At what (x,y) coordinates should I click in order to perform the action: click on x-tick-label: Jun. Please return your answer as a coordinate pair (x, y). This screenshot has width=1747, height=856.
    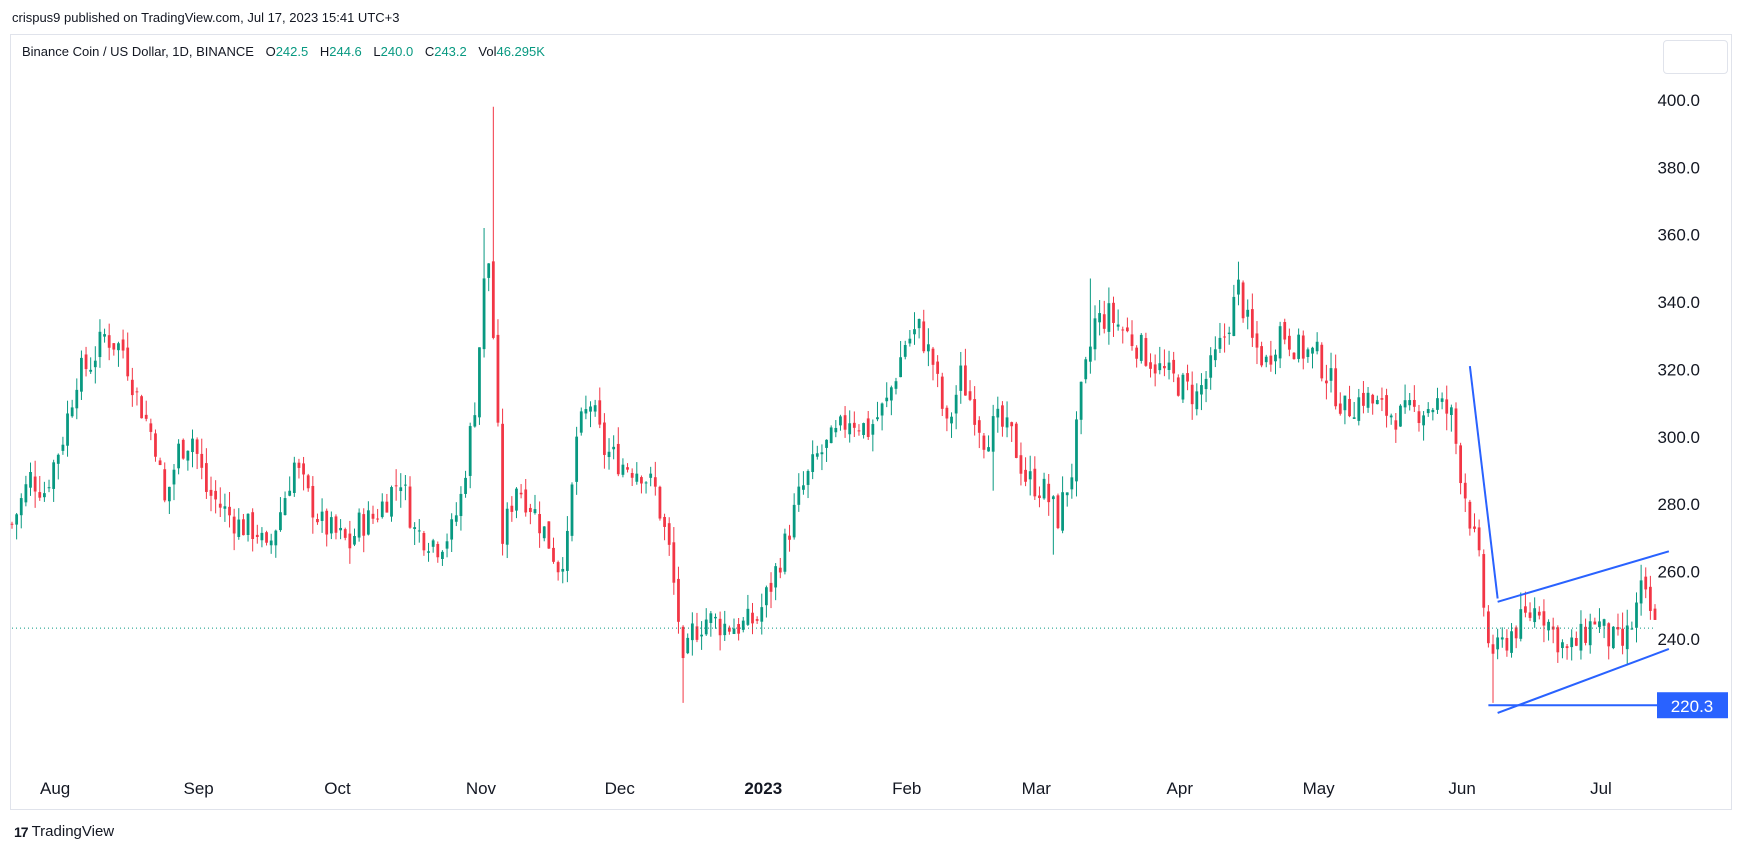
    Looking at the image, I should click on (1461, 788).